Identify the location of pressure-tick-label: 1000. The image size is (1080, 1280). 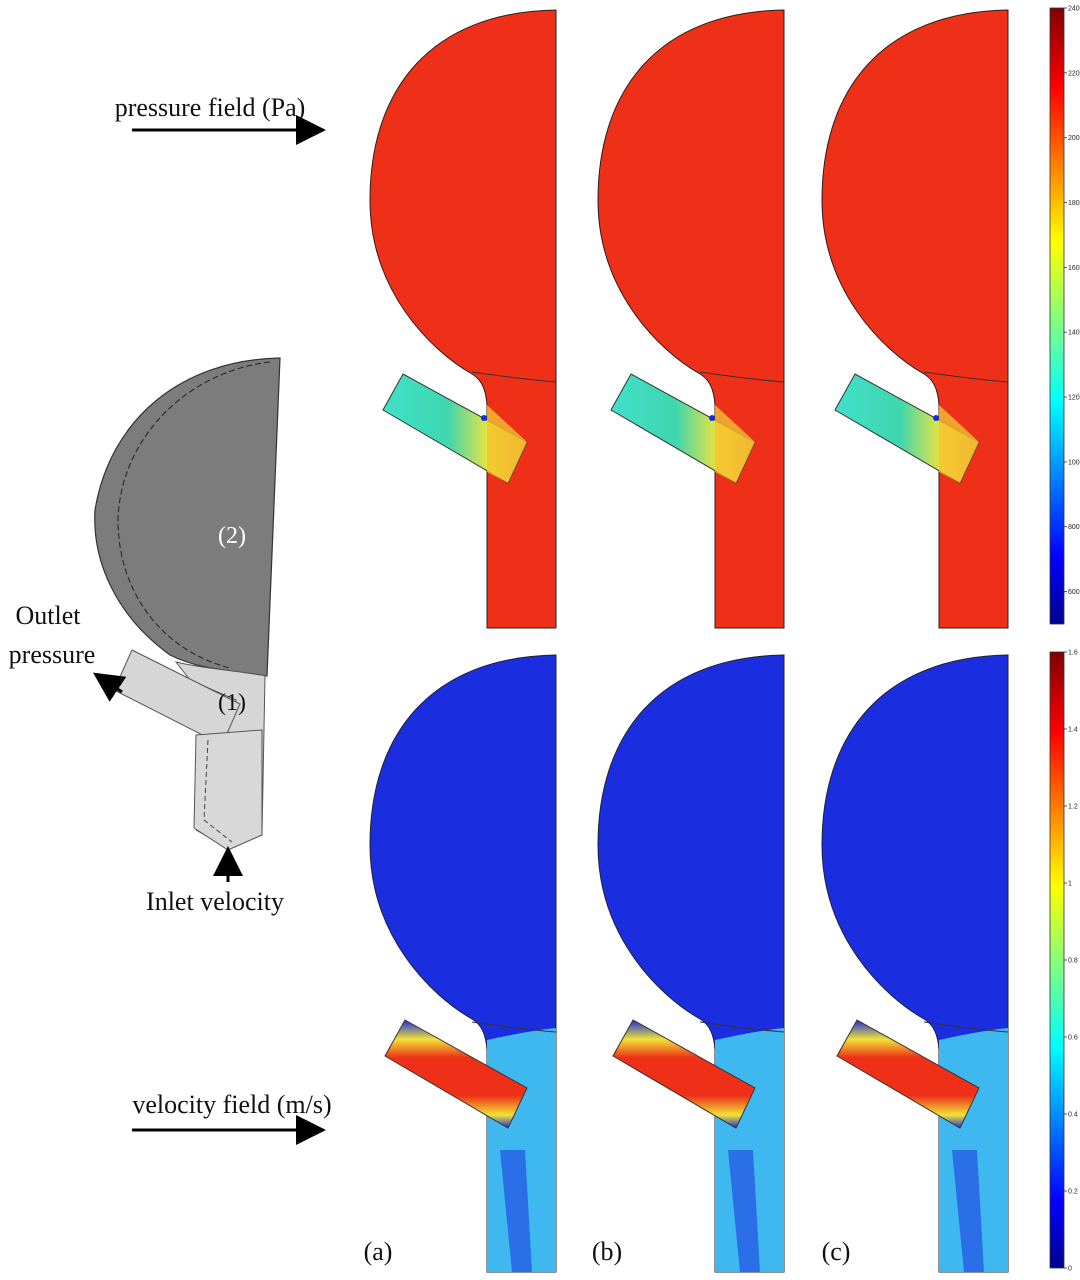
(1074, 462).